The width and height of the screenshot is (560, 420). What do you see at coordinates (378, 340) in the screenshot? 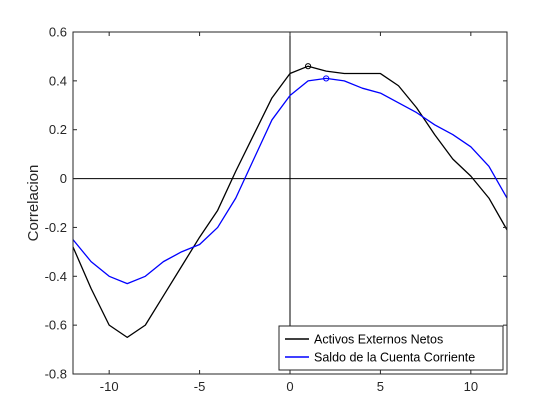
I see `legend-label-1: Activos Externos Netos` at bounding box center [378, 340].